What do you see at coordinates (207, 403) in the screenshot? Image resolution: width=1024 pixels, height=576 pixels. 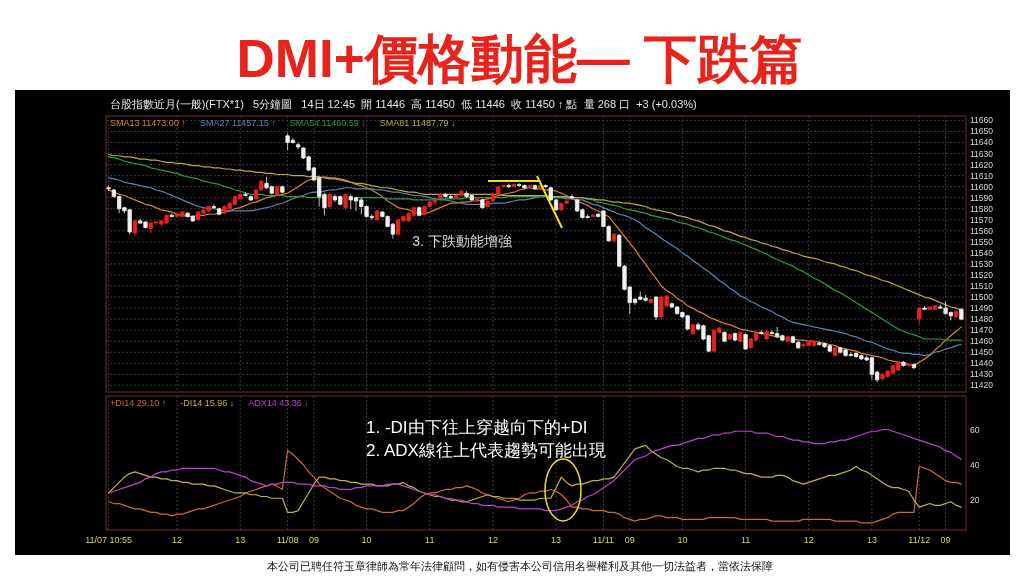 I see `text: -DI14 15.96 ↓` at bounding box center [207, 403].